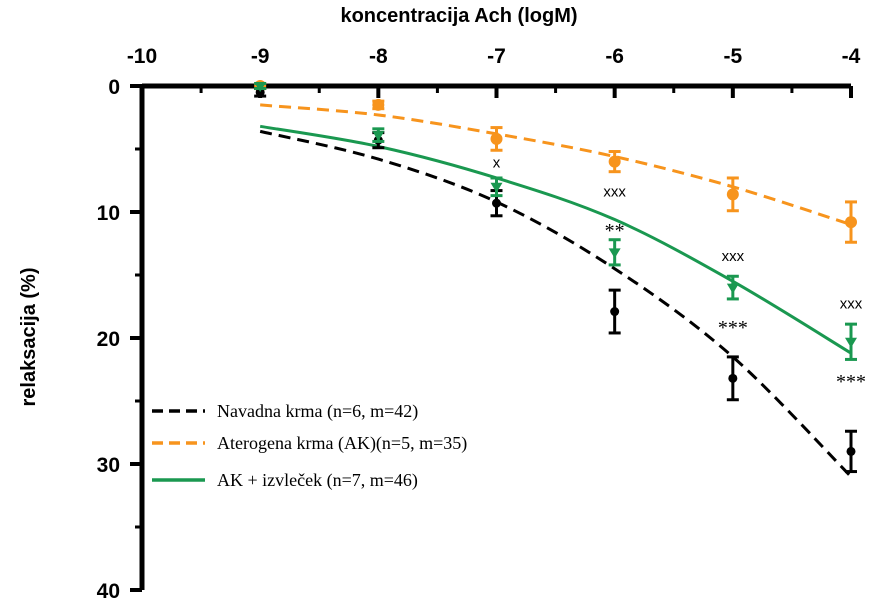 This screenshot has width=869, height=603. I want to click on y-tick-label: 10, so click(108, 213).